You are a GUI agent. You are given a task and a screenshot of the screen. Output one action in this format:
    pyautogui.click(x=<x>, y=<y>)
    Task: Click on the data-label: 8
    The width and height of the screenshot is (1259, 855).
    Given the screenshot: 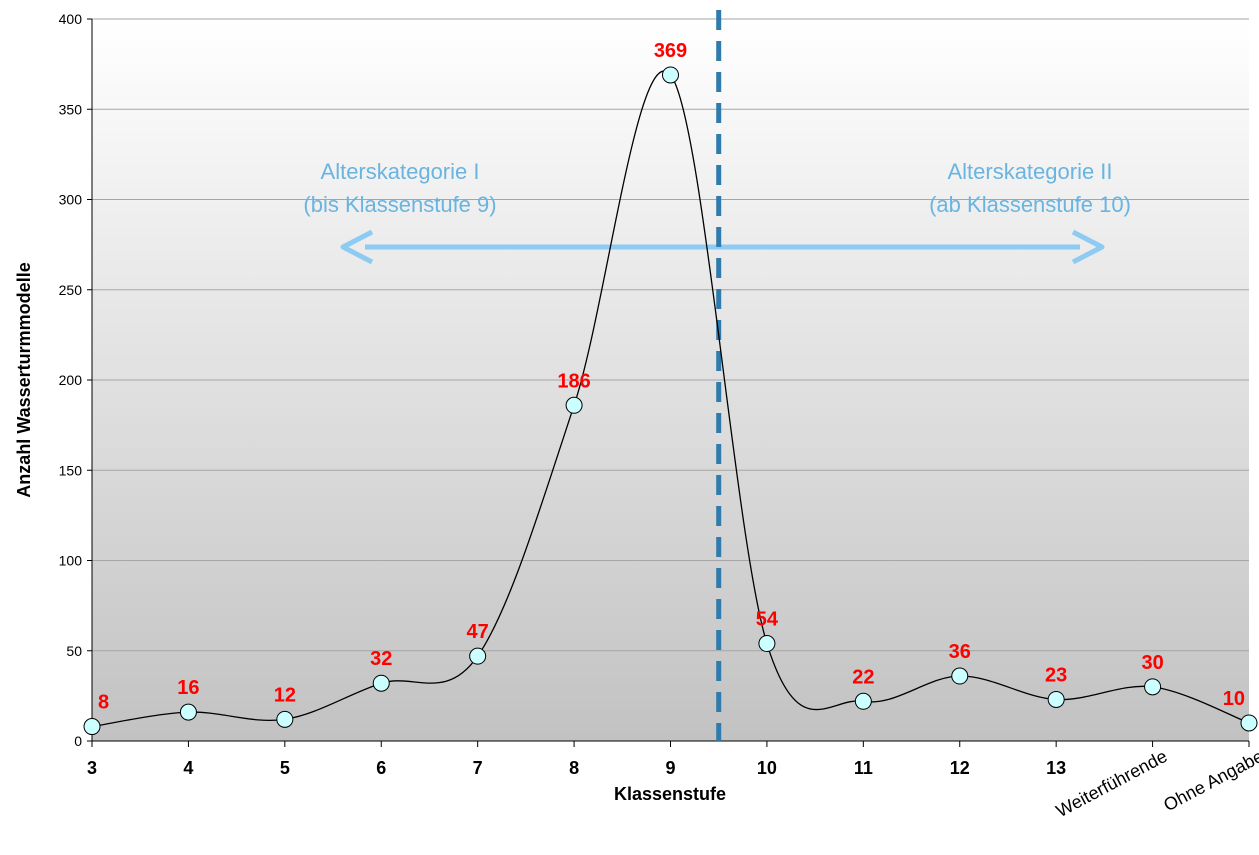 What is the action you would take?
    pyautogui.click(x=103, y=703)
    